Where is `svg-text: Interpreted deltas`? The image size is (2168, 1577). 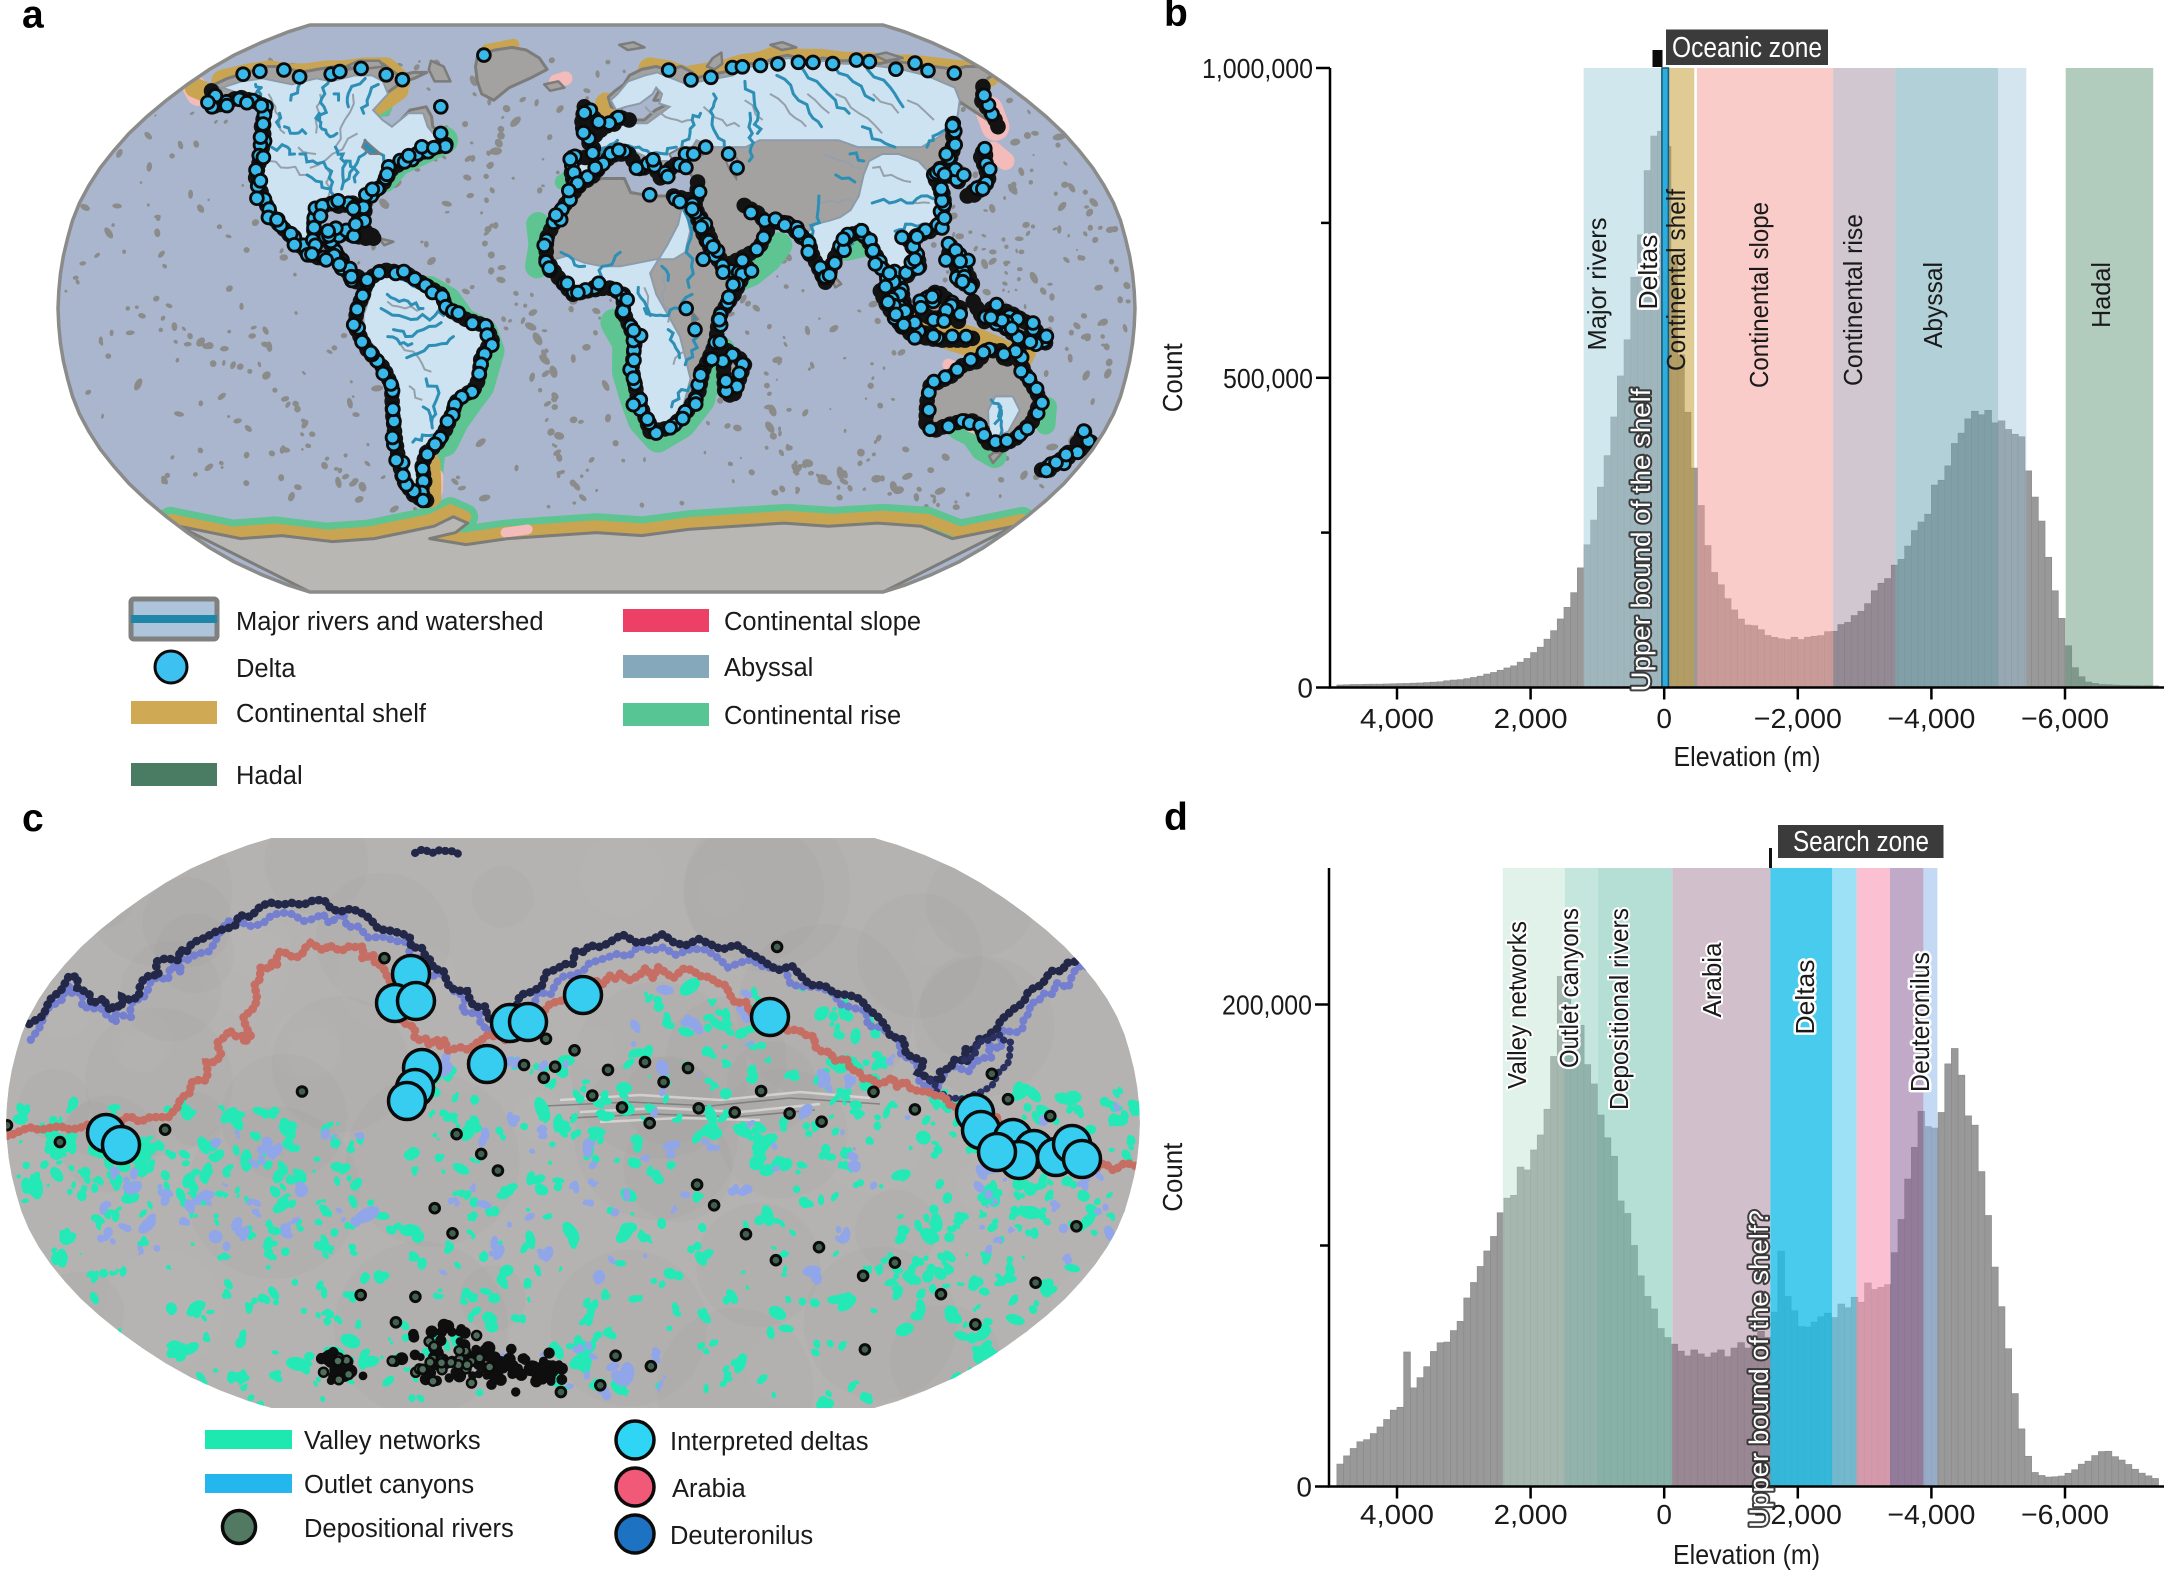 svg-text: Interpreted deltas is located at coordinates (769, 1442).